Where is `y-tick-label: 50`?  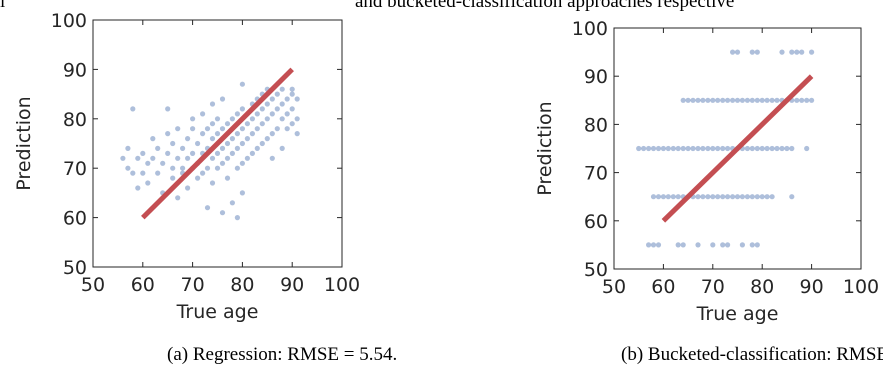 y-tick-label: 50 is located at coordinates (75, 268).